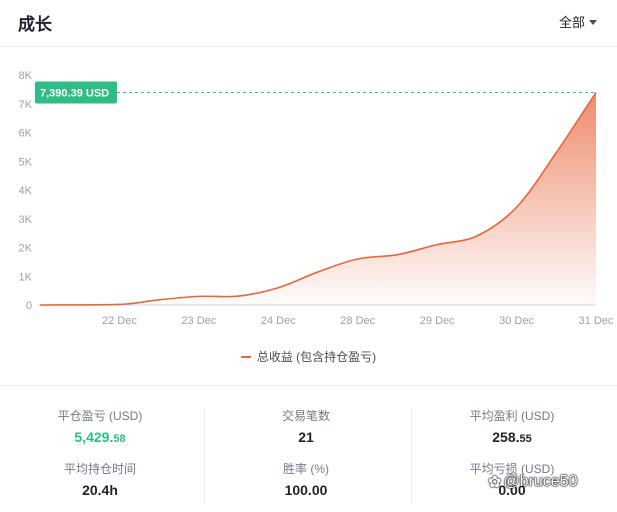  I want to click on x-tick-label: 22 Dec, so click(119, 321).